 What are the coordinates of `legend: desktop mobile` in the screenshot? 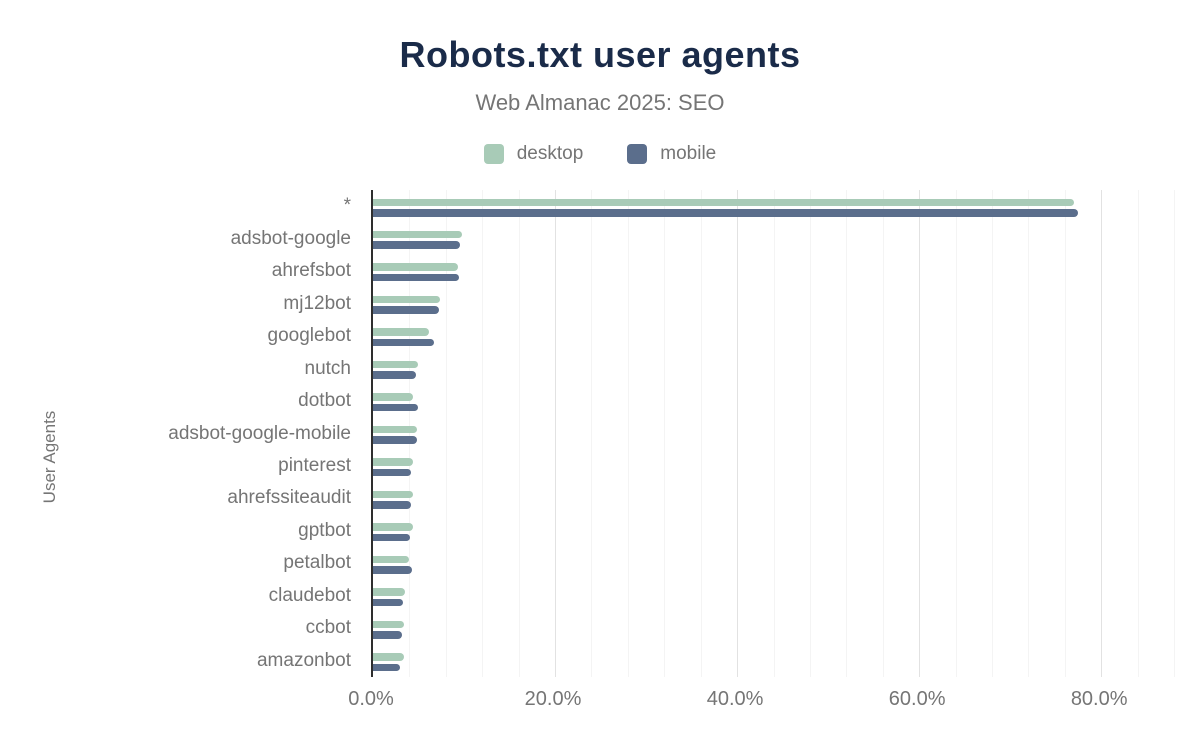 It's located at (600, 154).